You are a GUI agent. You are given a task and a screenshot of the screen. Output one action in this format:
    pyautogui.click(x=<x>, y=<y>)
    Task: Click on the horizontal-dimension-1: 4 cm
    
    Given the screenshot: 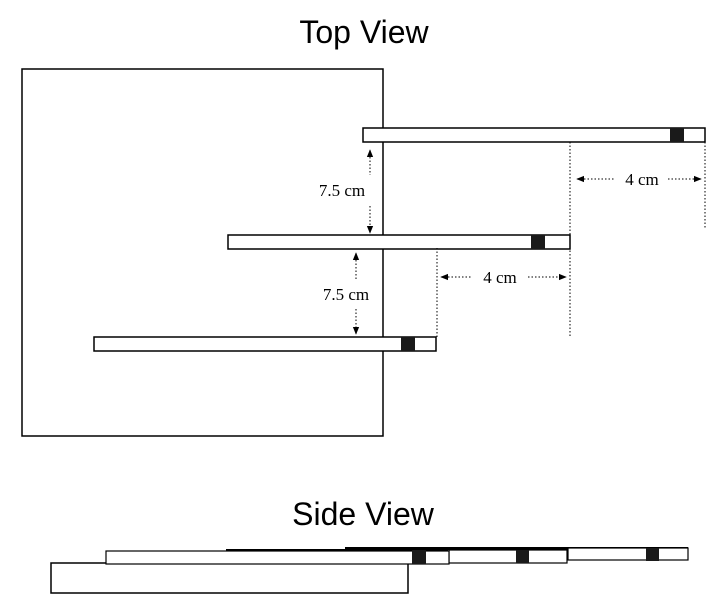 What is the action you would take?
    pyautogui.click(x=639, y=179)
    